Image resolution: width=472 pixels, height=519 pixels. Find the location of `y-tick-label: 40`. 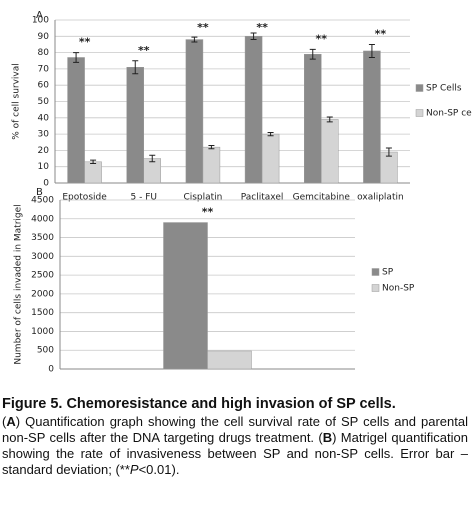

y-tick-label: 40 is located at coordinates (44, 118).